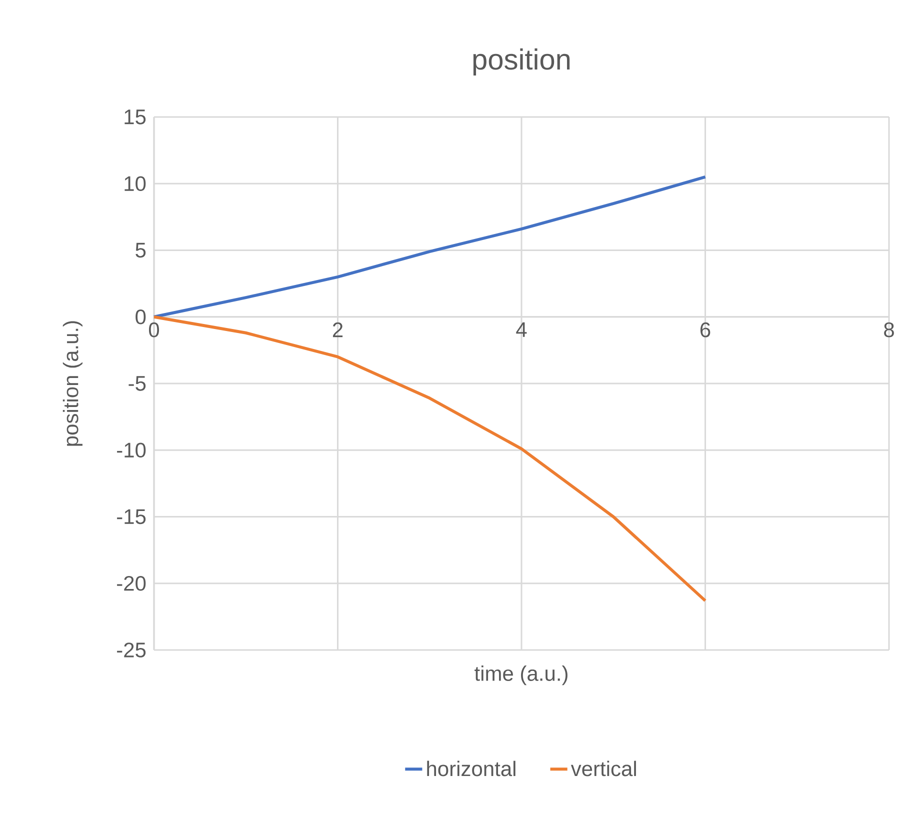  What do you see at coordinates (521, 62) in the screenshot?
I see `chart-title: position` at bounding box center [521, 62].